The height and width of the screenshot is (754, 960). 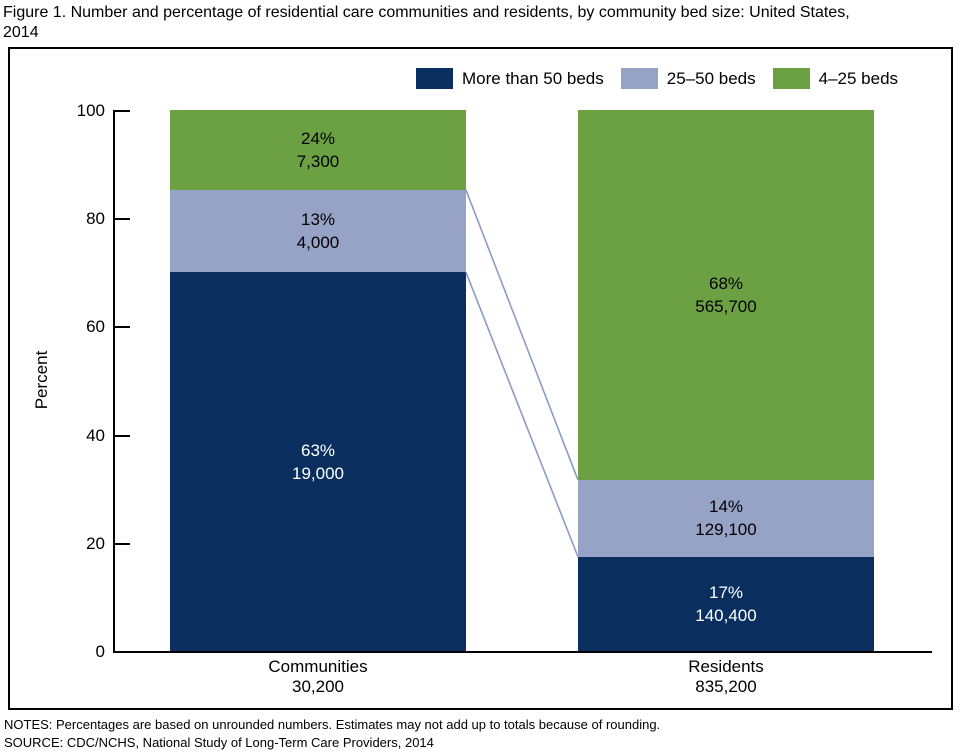 What do you see at coordinates (95, 219) in the screenshot?
I see `y-tick-label: 80` at bounding box center [95, 219].